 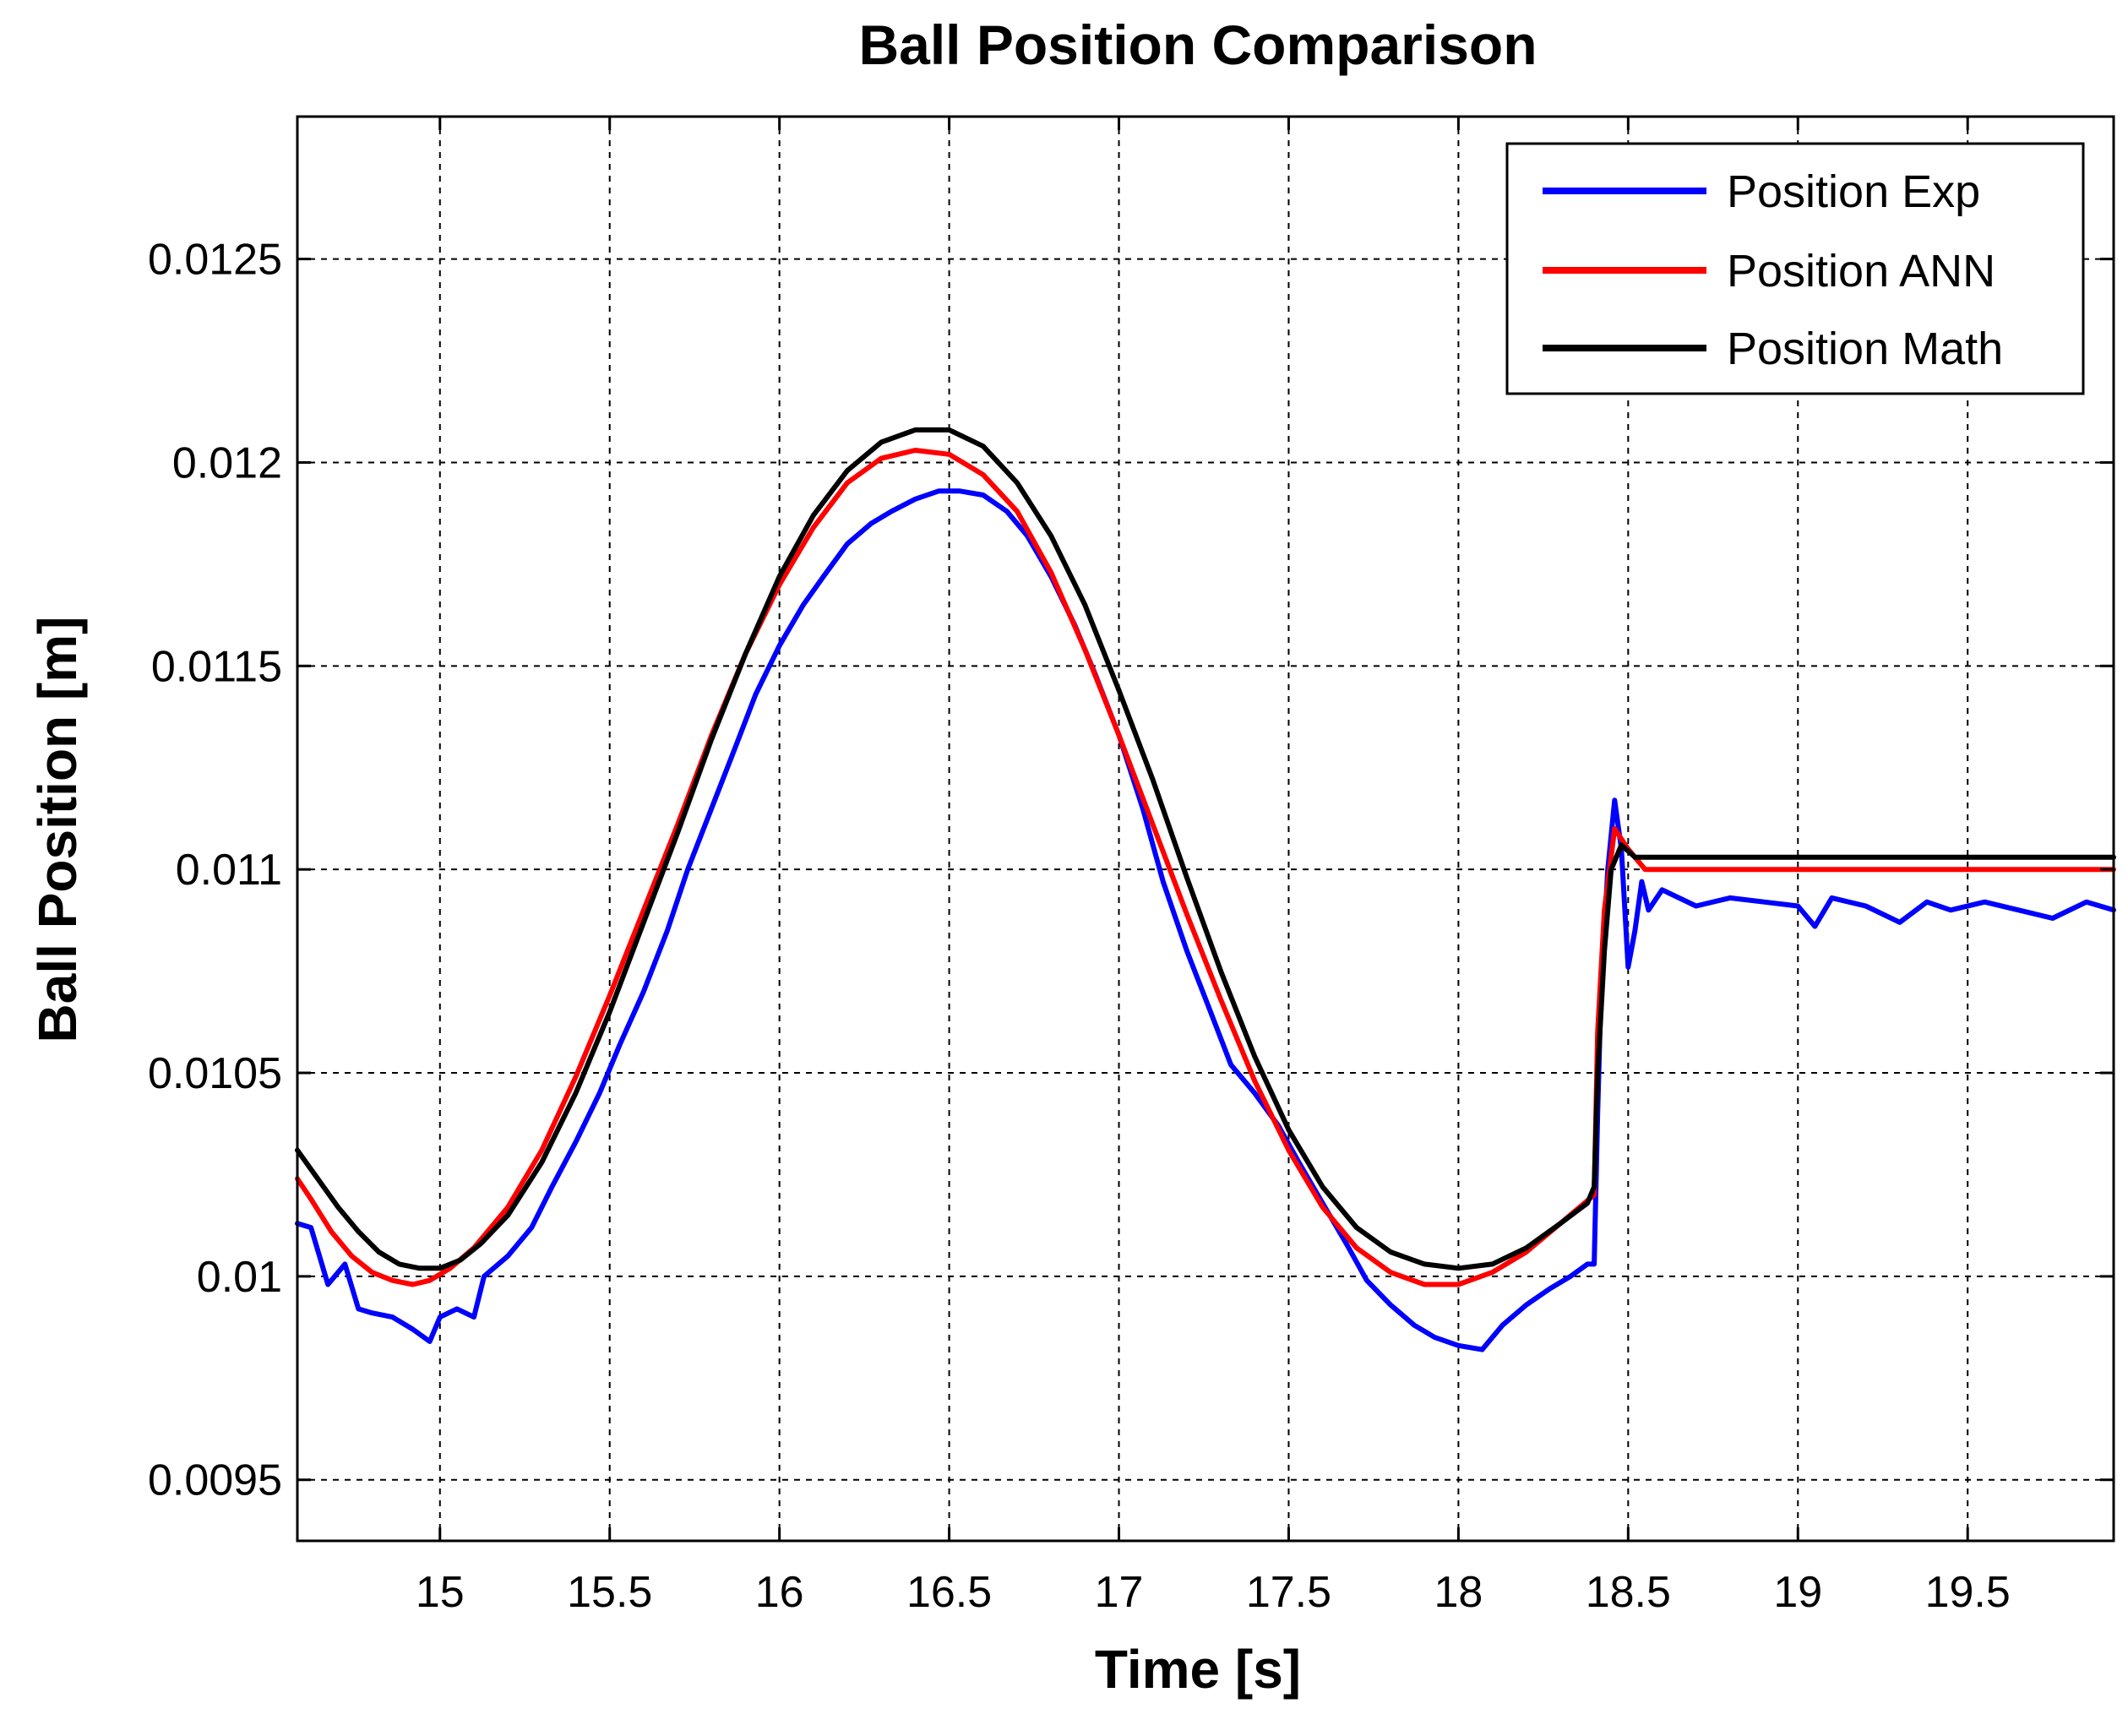 I want to click on y-axis-label: Ball Position [m], so click(x=57, y=830).